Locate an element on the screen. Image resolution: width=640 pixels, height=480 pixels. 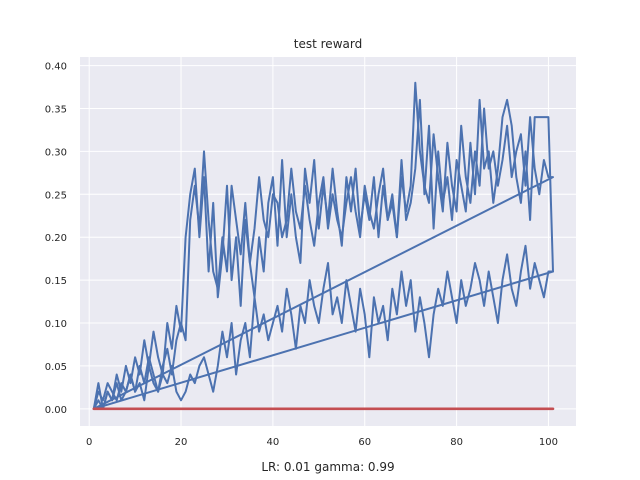
y-tick-label: 0.15 is located at coordinates (56, 281).